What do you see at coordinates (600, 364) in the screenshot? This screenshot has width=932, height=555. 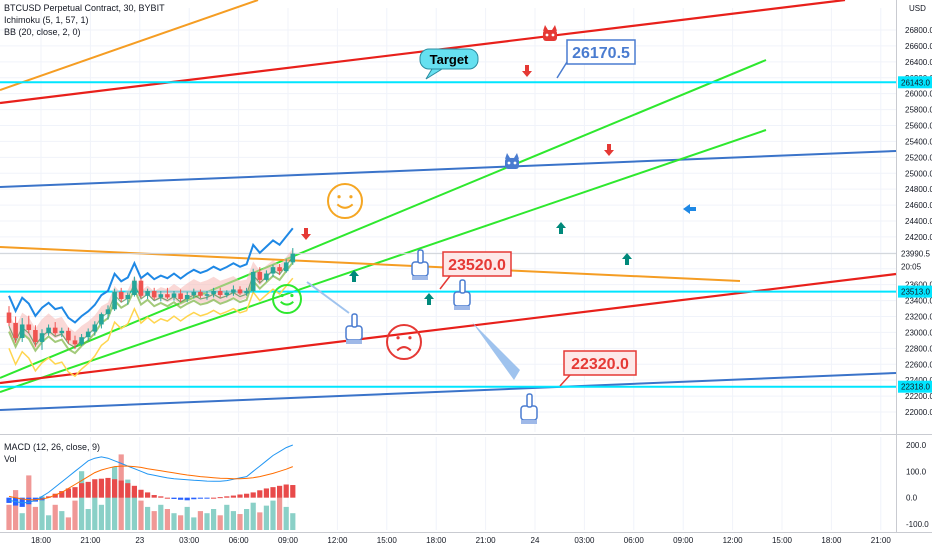 I see `callout-22320-label: 22320.0` at bounding box center [600, 364].